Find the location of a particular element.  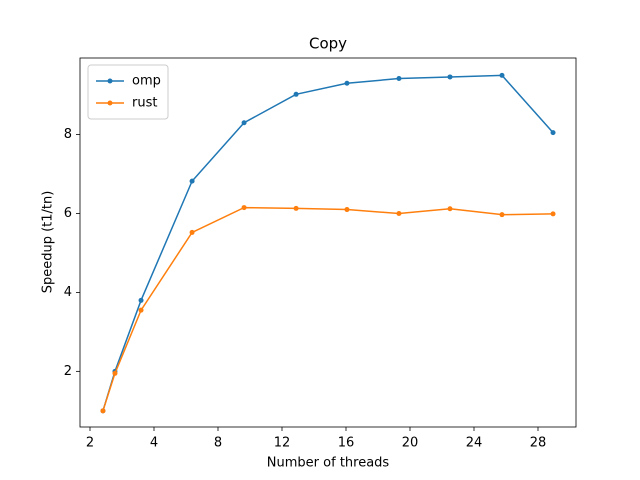

x-tick-label: 12 is located at coordinates (282, 443).